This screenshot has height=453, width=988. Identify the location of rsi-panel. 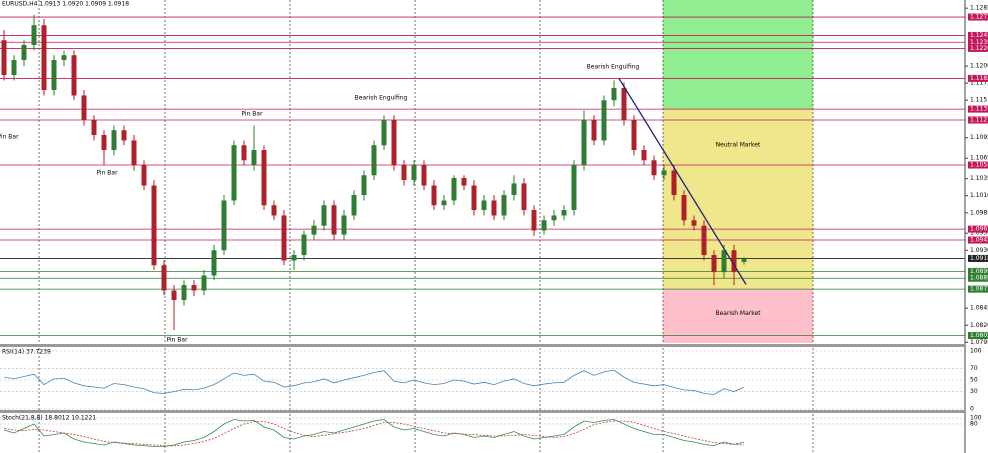
(482, 379).